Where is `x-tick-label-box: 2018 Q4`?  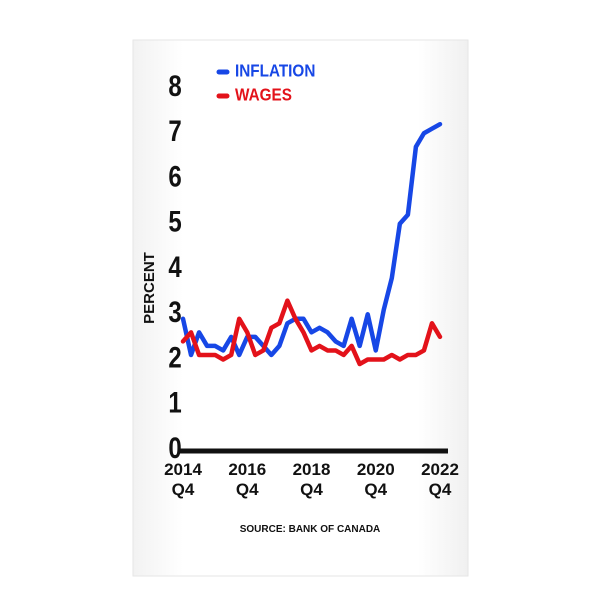
x-tick-label-box: 2018 Q4 is located at coordinates (311, 479).